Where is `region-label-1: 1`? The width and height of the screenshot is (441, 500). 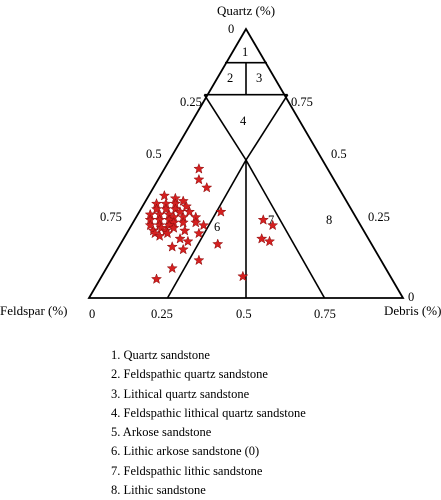 region-label-1: 1 is located at coordinates (245, 52).